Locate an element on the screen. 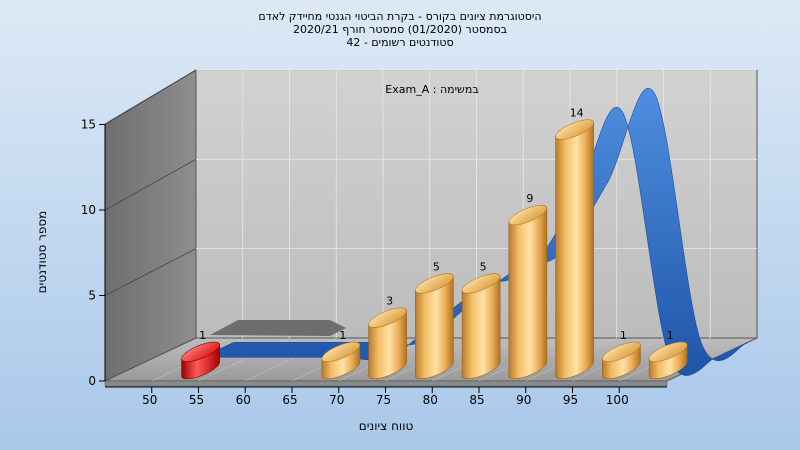 This screenshot has height=450, width=800. curve-flat-shadow is located at coordinates (278, 328).